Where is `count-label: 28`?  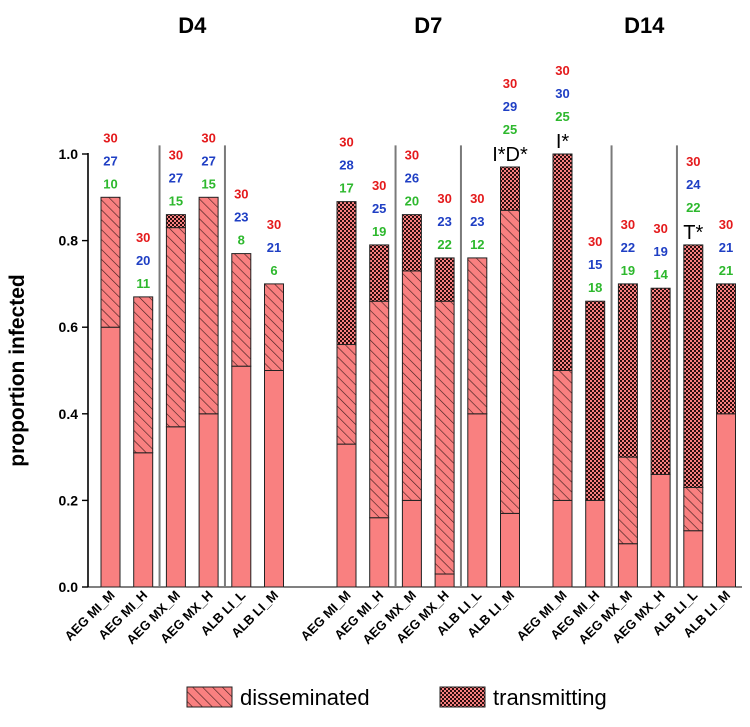
count-label: 28 is located at coordinates (346, 165).